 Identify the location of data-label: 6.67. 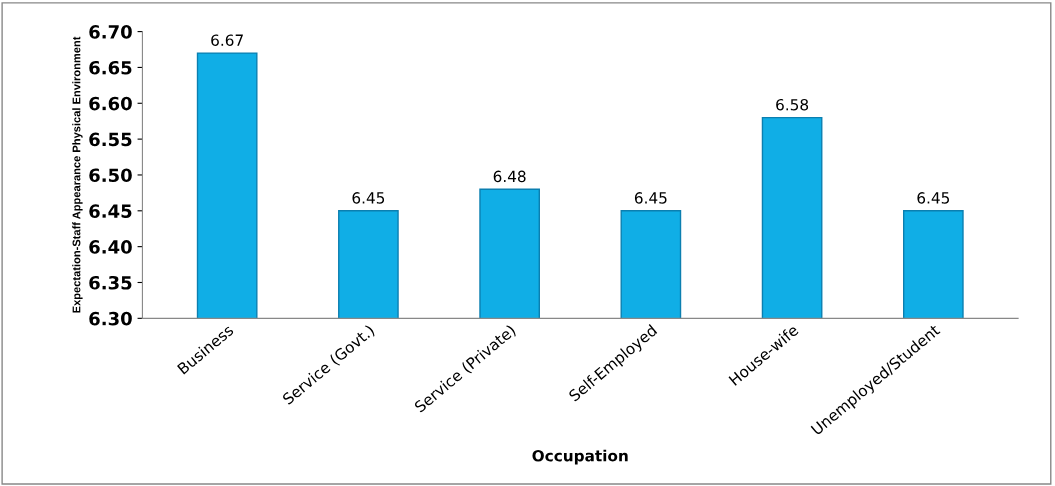
(227, 40).